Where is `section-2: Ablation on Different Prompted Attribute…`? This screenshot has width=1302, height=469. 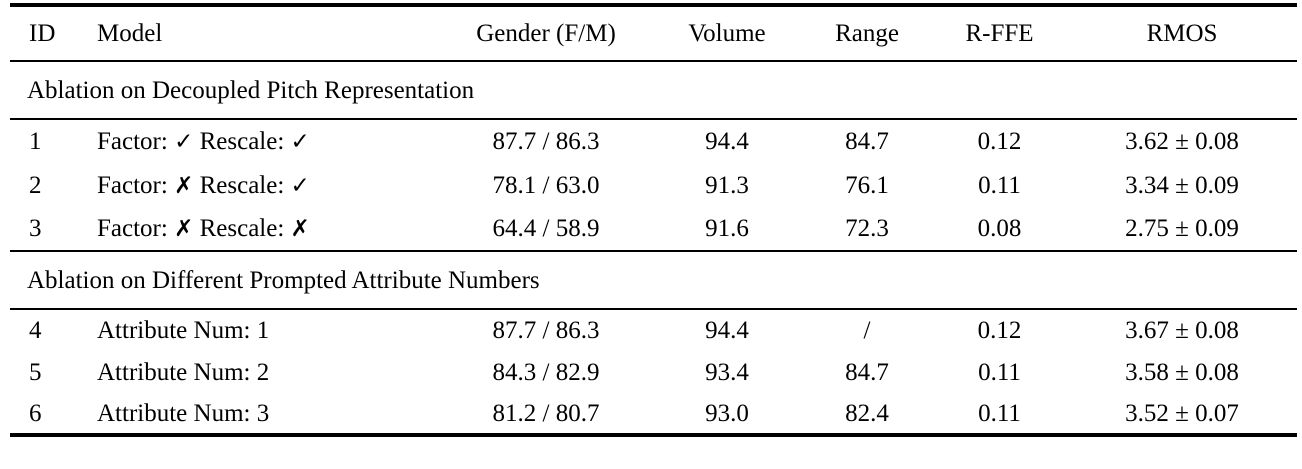 section-2: Ablation on Different Prompted Attribute… is located at coordinates (653, 280).